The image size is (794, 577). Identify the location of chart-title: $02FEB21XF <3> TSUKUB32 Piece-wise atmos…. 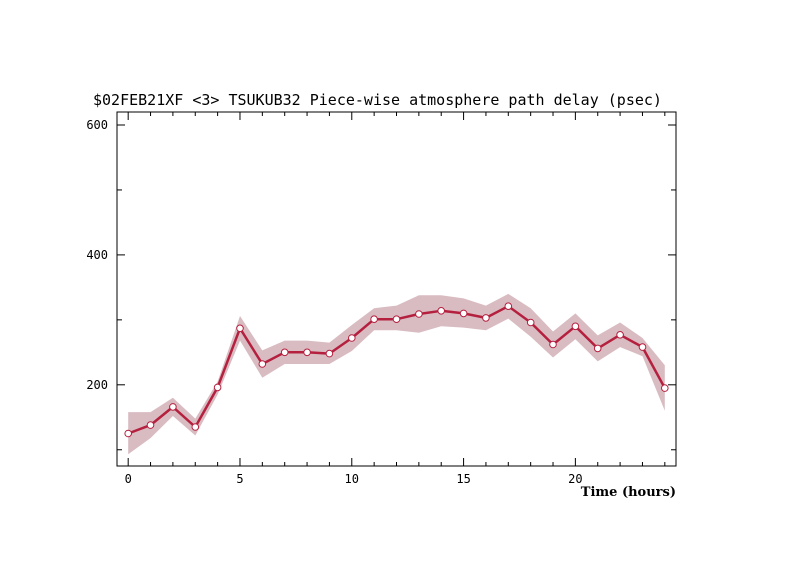
(377, 100).